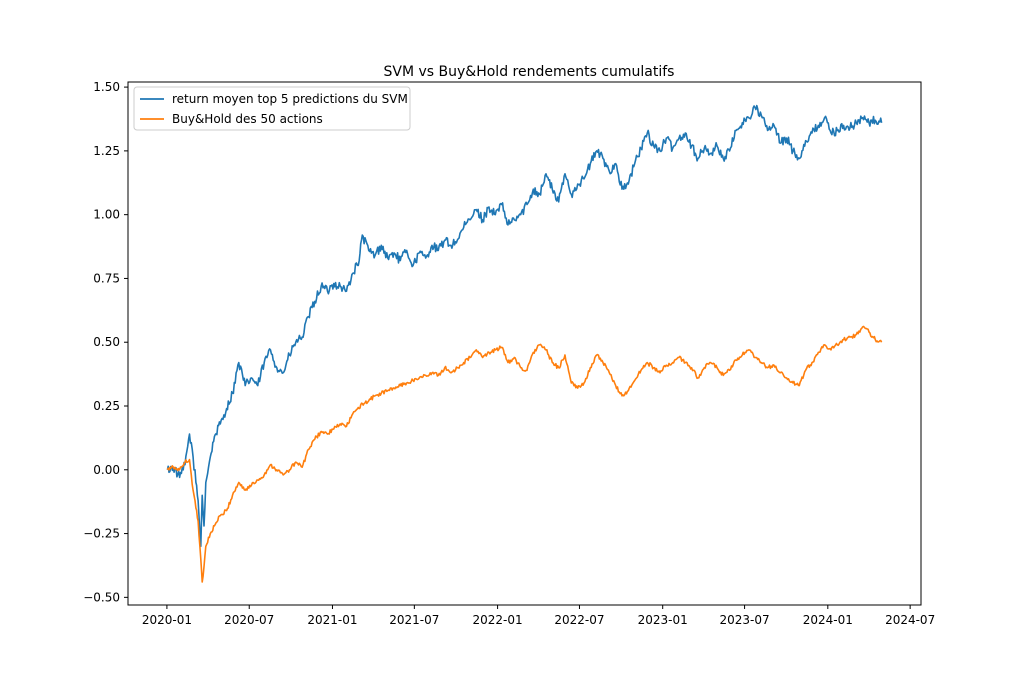 The width and height of the screenshot is (1024, 683). Describe the element at coordinates (106, 278) in the screenshot. I see `y-tick-label: 0.75` at that location.